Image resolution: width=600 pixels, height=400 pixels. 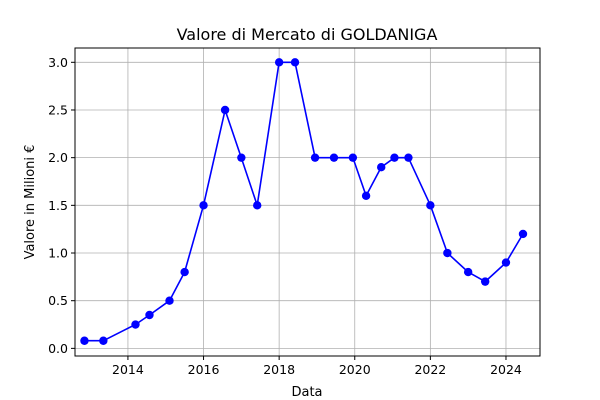 I want to click on x-tick-label: 2018, so click(x=279, y=369).